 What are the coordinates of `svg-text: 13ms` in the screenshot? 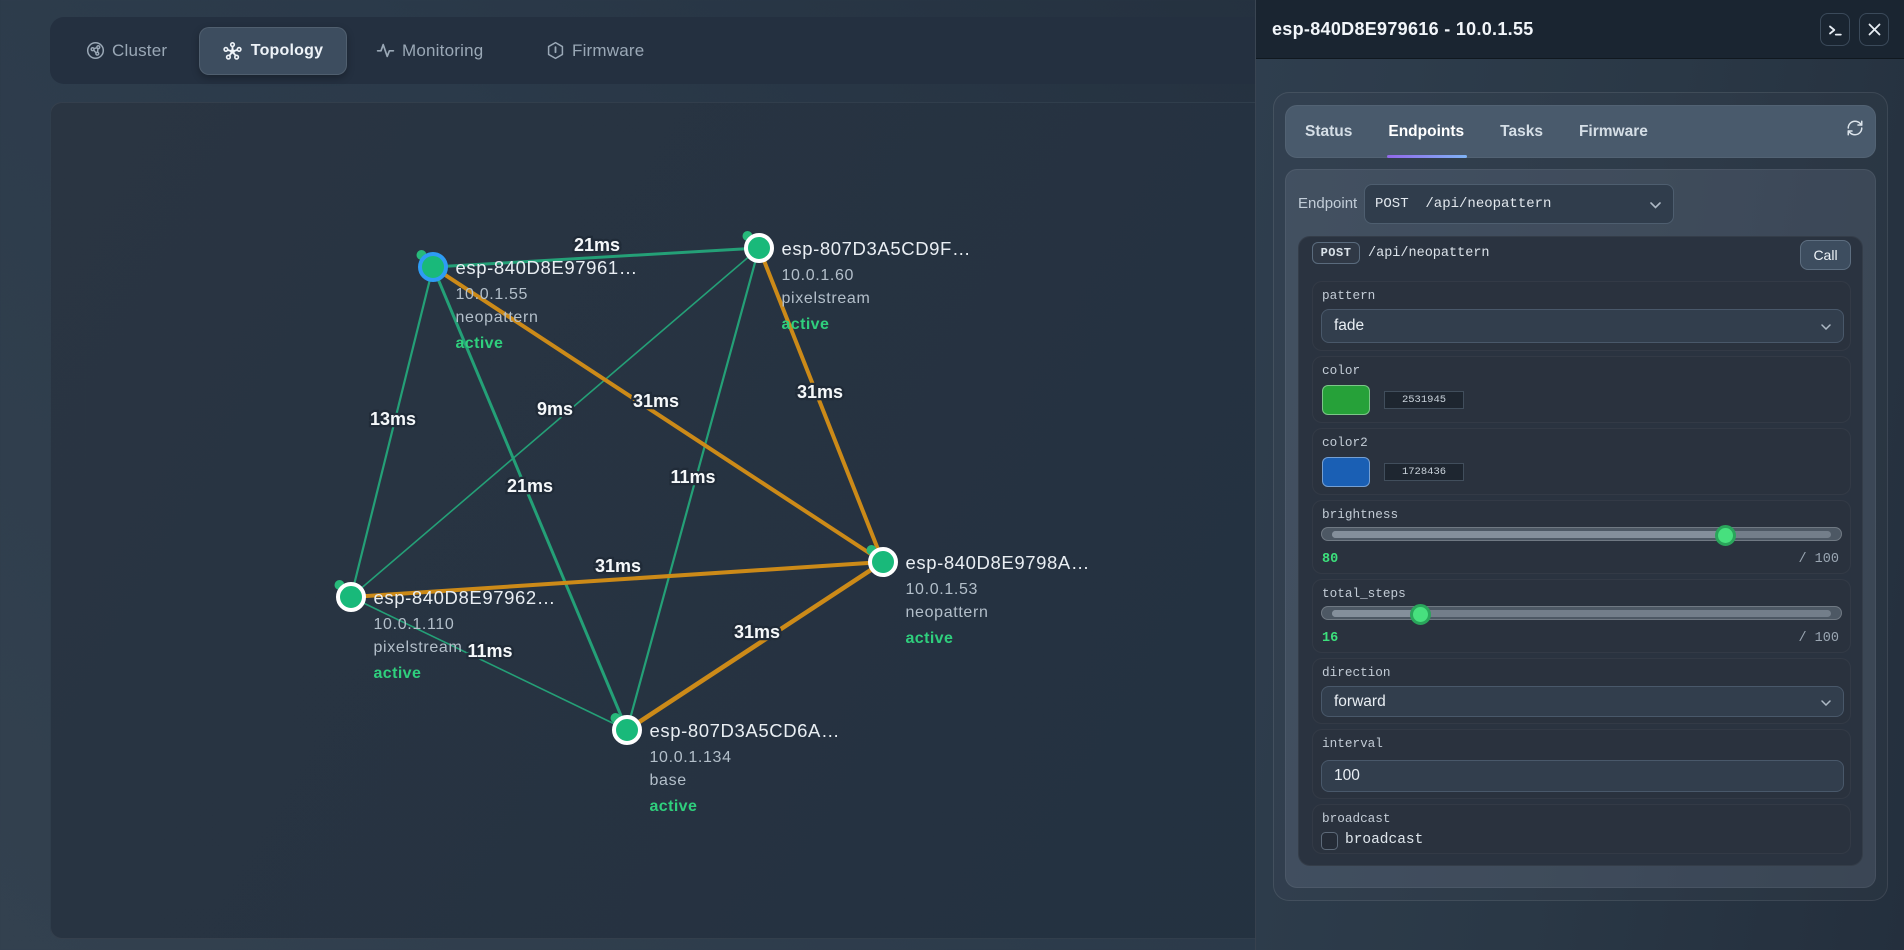 It's located at (393, 419).